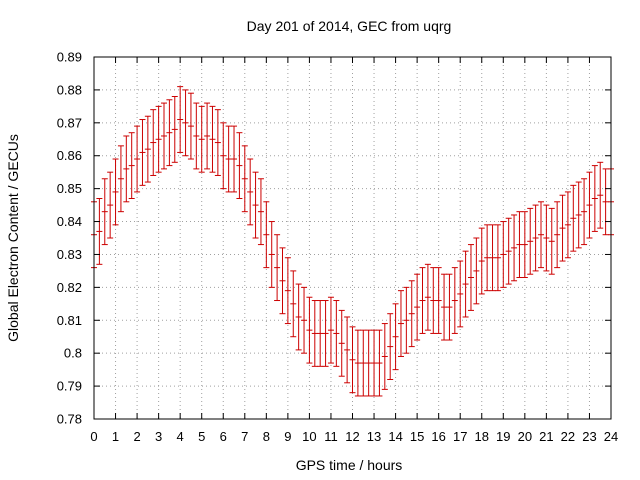 The height and width of the screenshot is (480, 640). Describe the element at coordinates (73, 353) in the screenshot. I see `y-tick-label: 0.8` at that location.